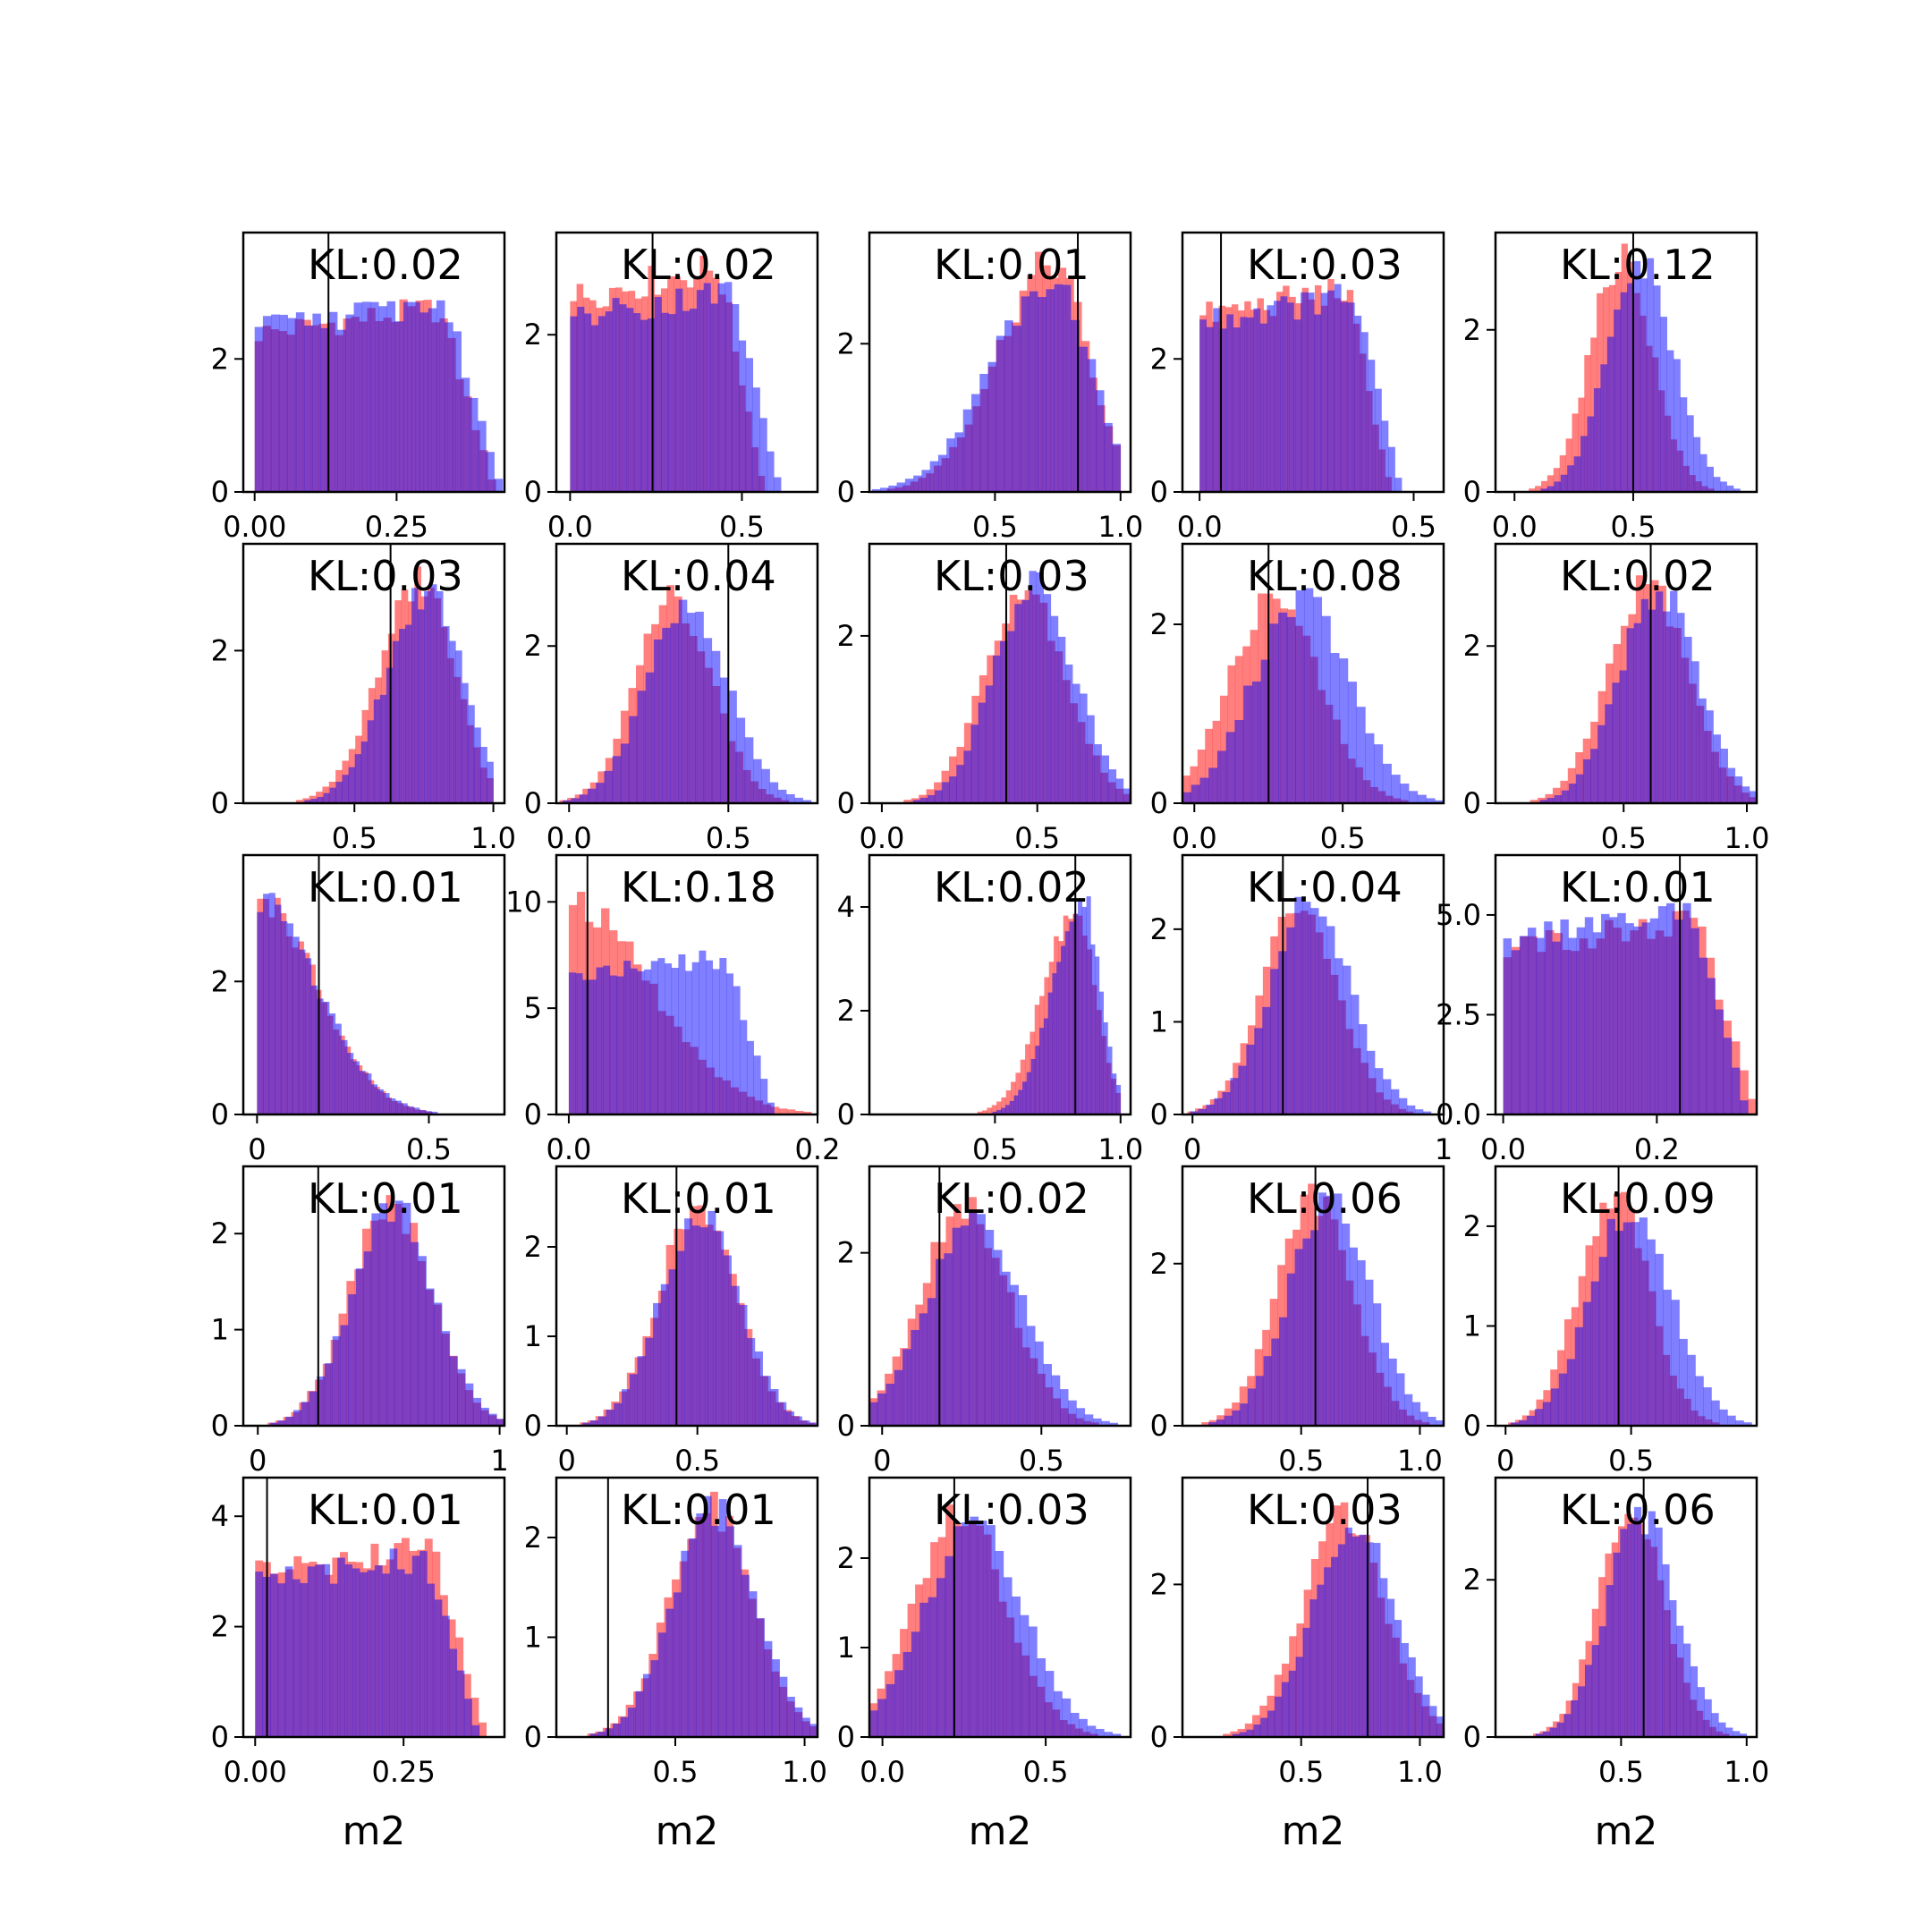 The width and height of the screenshot is (1932, 1932). Describe the element at coordinates (671, 698) in the screenshot. I see `subplot-r1-c1: KL:0.04 0.0 0.5 0 2` at that location.